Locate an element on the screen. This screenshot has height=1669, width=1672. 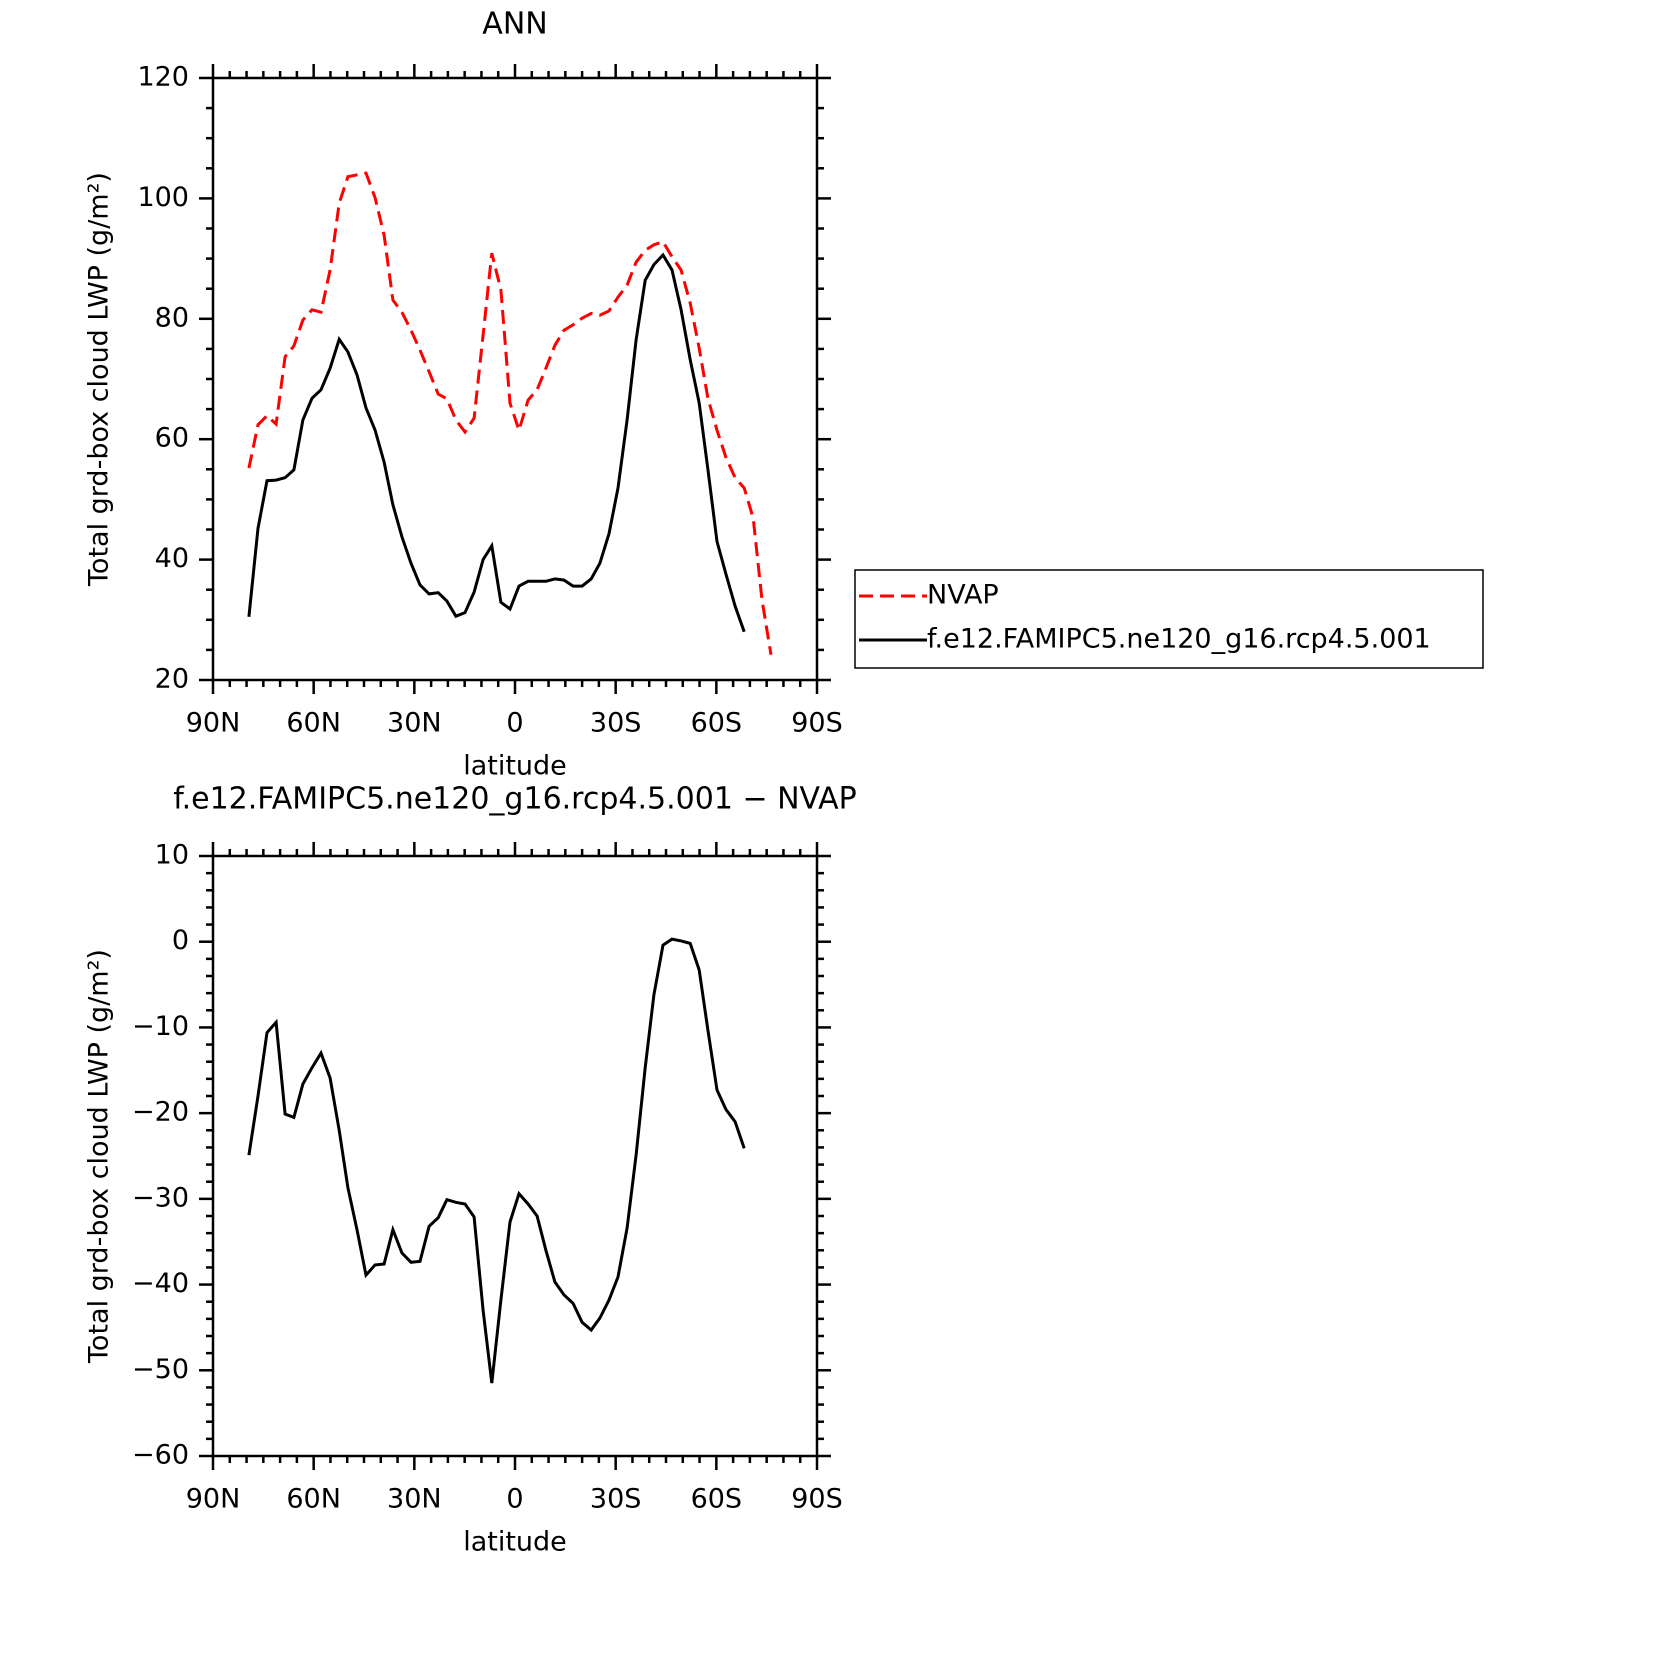
y-tick-label: 10 is located at coordinates (172, 855).